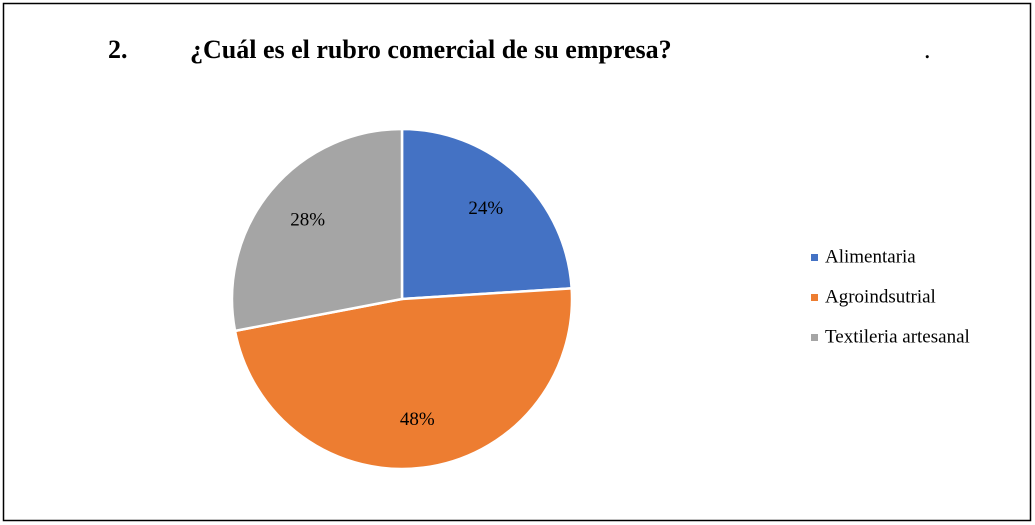  Describe the element at coordinates (870, 256) in the screenshot. I see `legend-label: Alimentaria` at that location.